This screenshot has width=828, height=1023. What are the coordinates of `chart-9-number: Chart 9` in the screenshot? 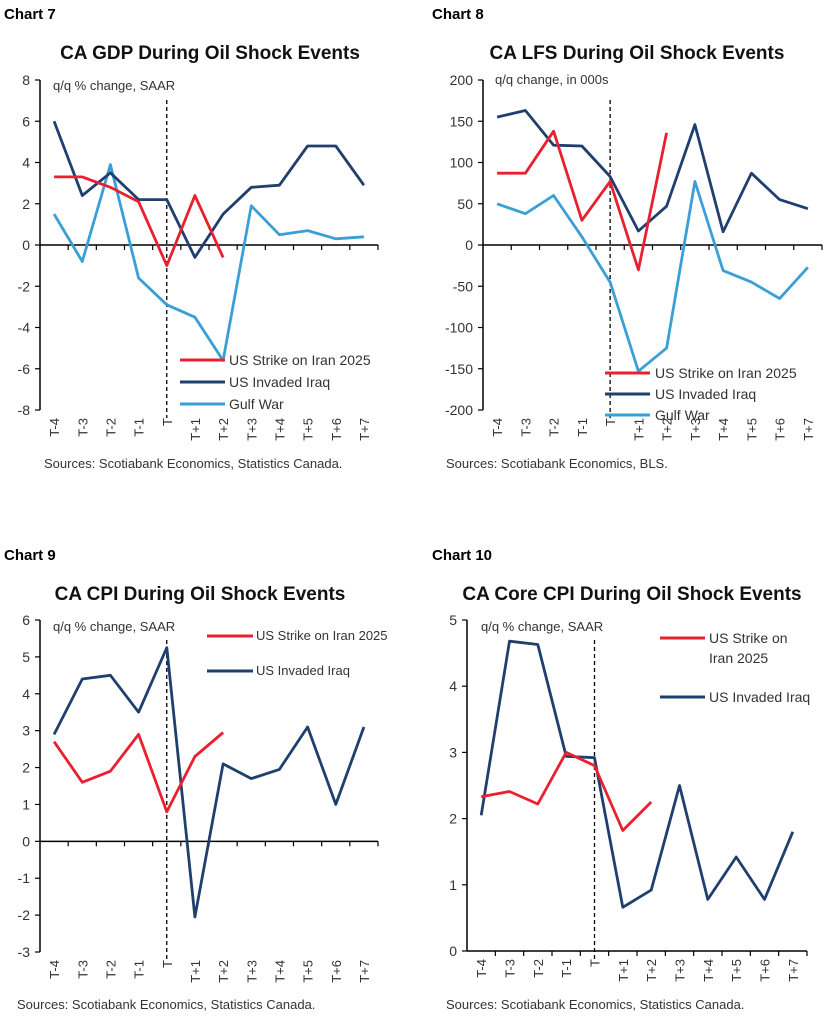 It's located at (30, 555).